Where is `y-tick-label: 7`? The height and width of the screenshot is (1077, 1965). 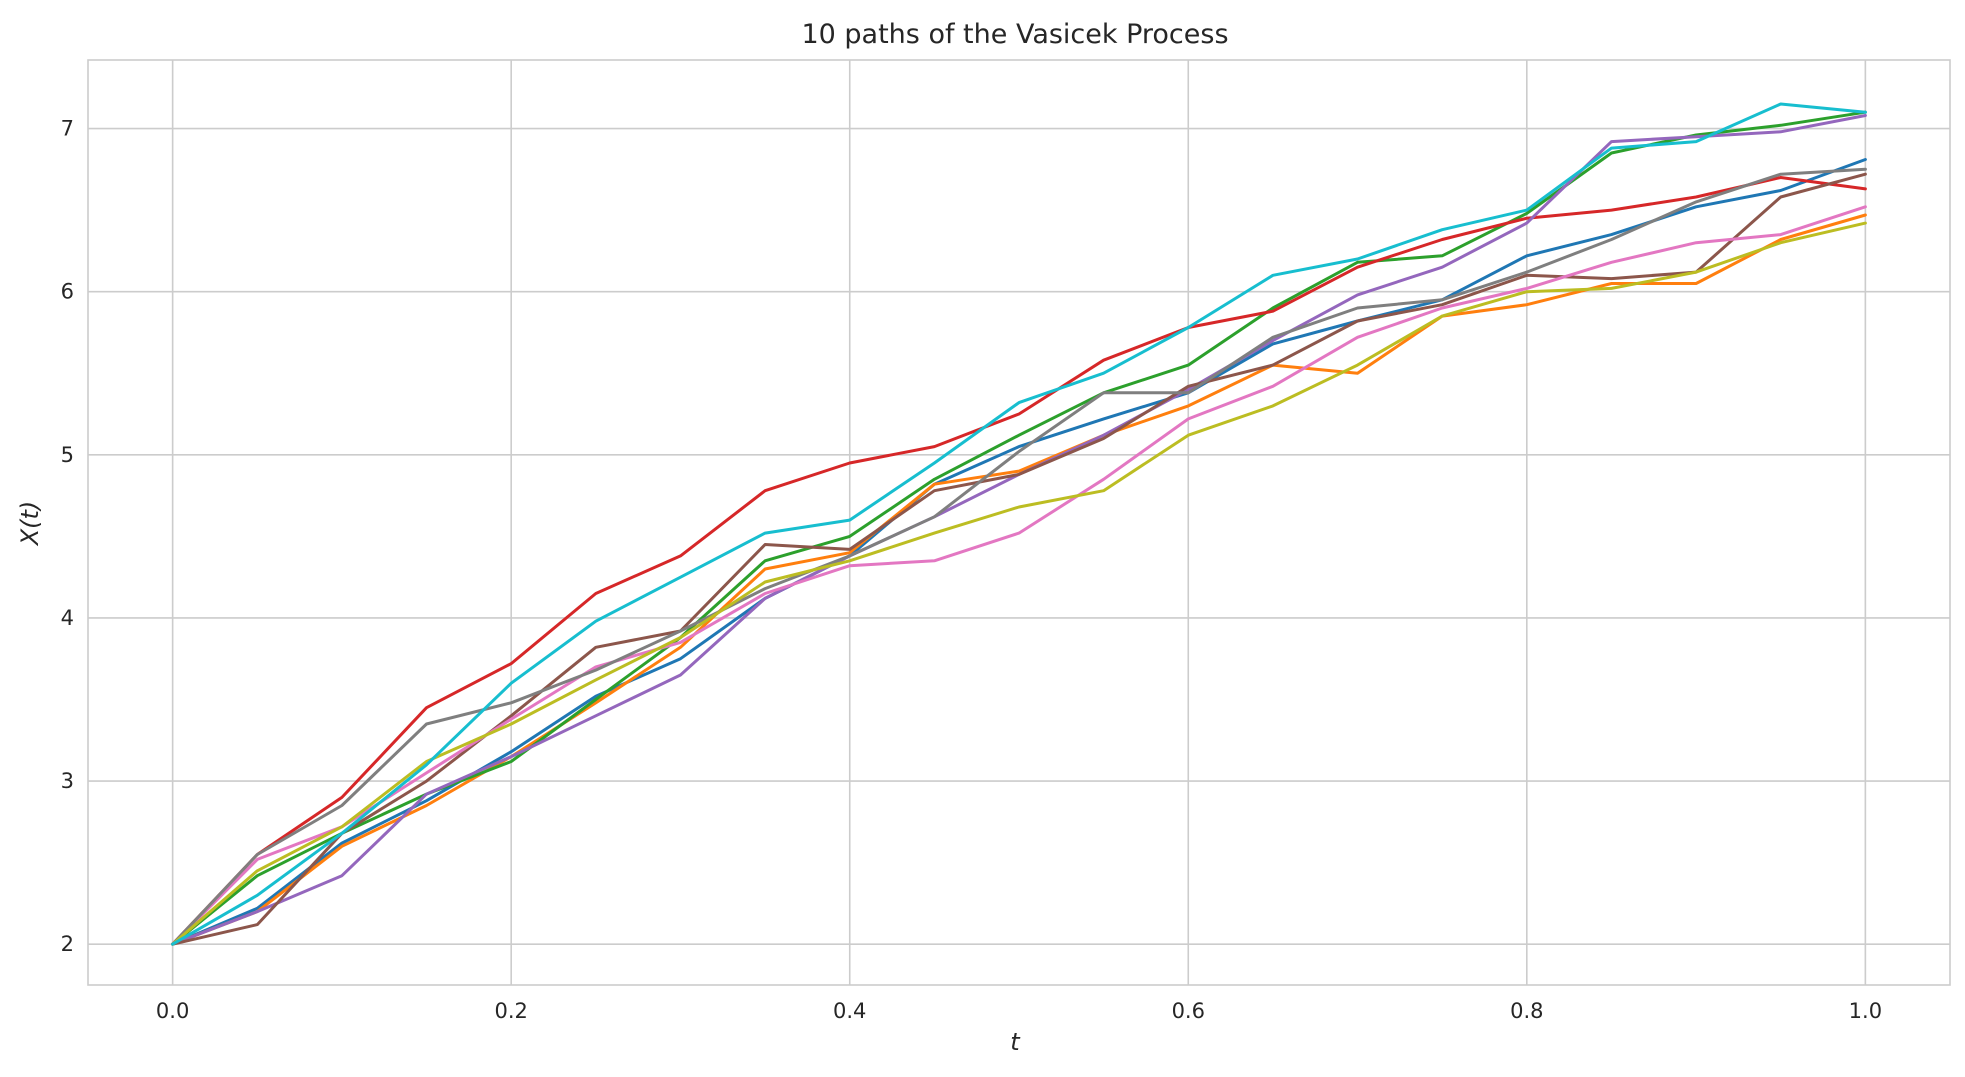 y-tick-label: 7 is located at coordinates (67, 129).